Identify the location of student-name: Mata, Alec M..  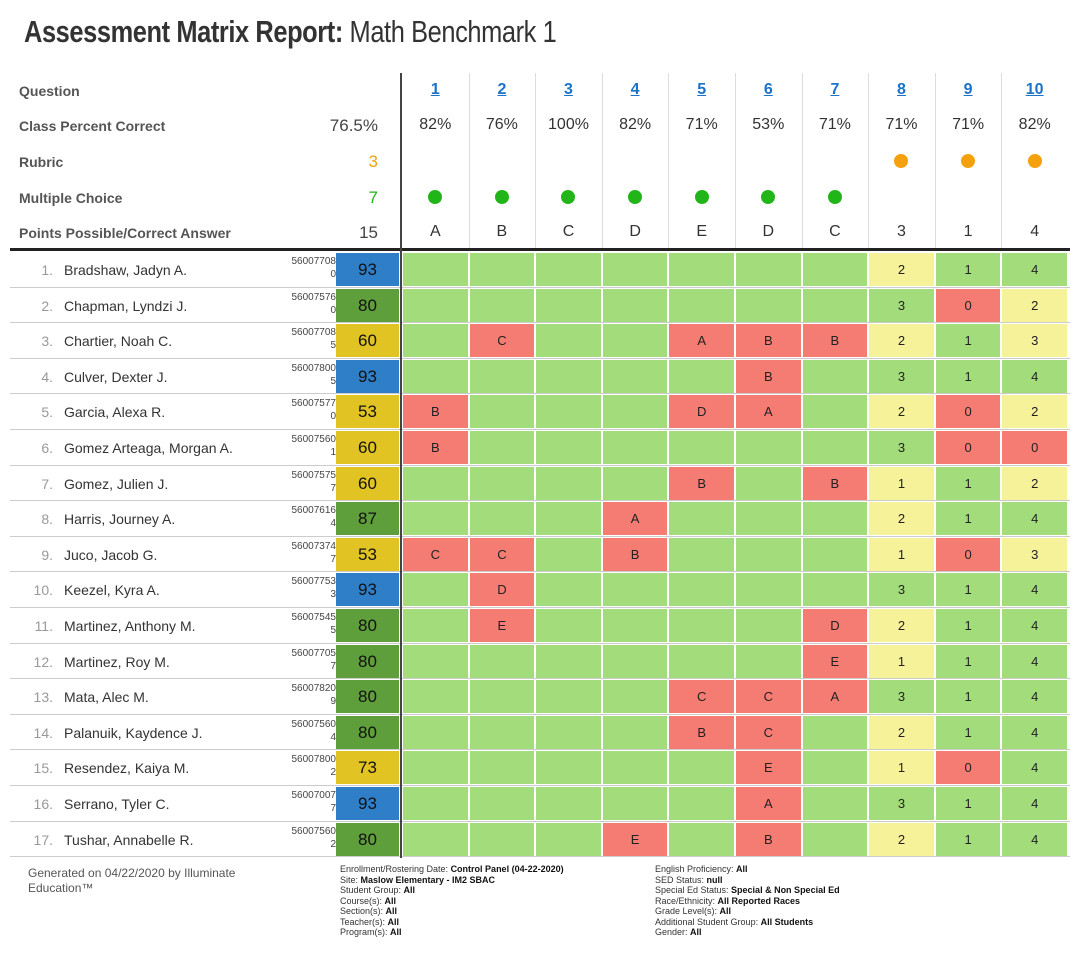
(106, 697).